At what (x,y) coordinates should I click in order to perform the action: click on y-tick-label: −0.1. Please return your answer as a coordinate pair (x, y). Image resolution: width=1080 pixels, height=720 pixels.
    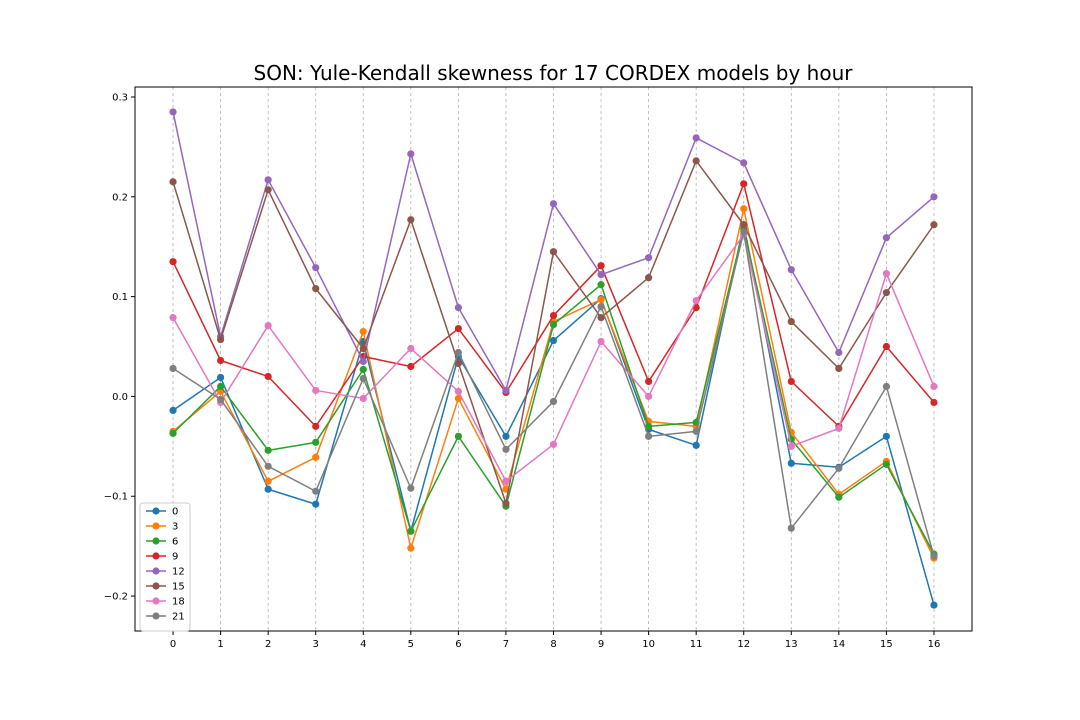
    Looking at the image, I should click on (116, 497).